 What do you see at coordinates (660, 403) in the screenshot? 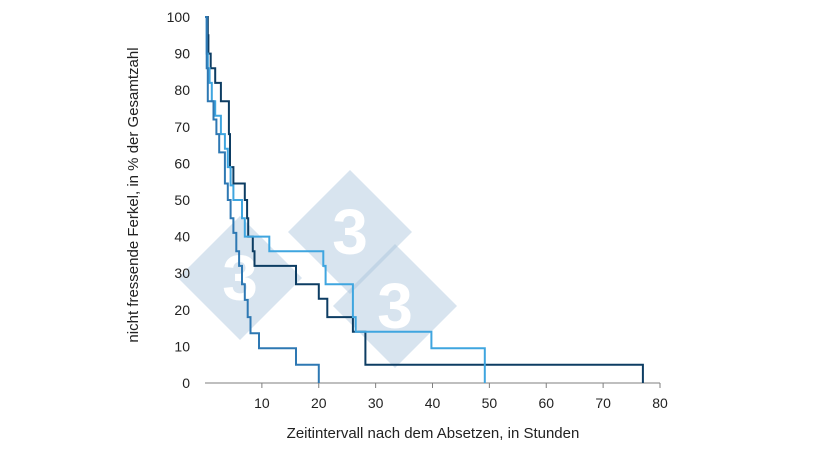
I see `x-tick-label: 80` at bounding box center [660, 403].